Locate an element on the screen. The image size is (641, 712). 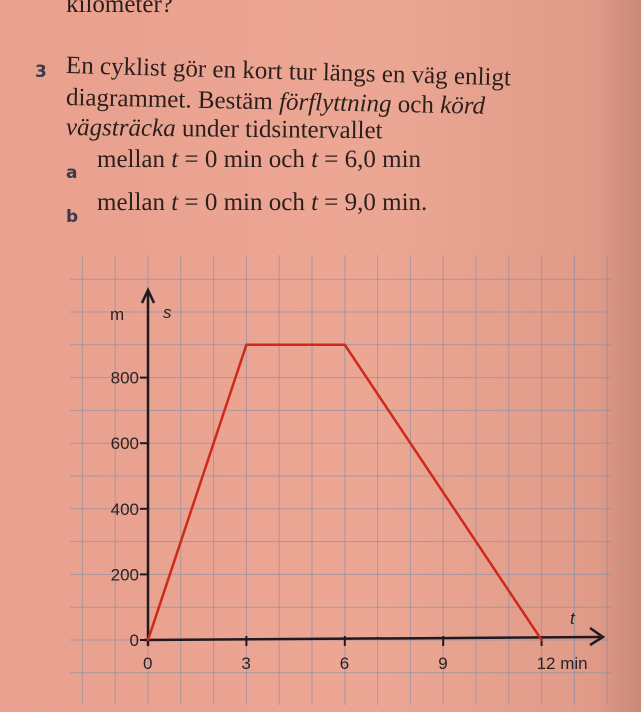
y-tick-label: 200 is located at coordinates (125, 574).